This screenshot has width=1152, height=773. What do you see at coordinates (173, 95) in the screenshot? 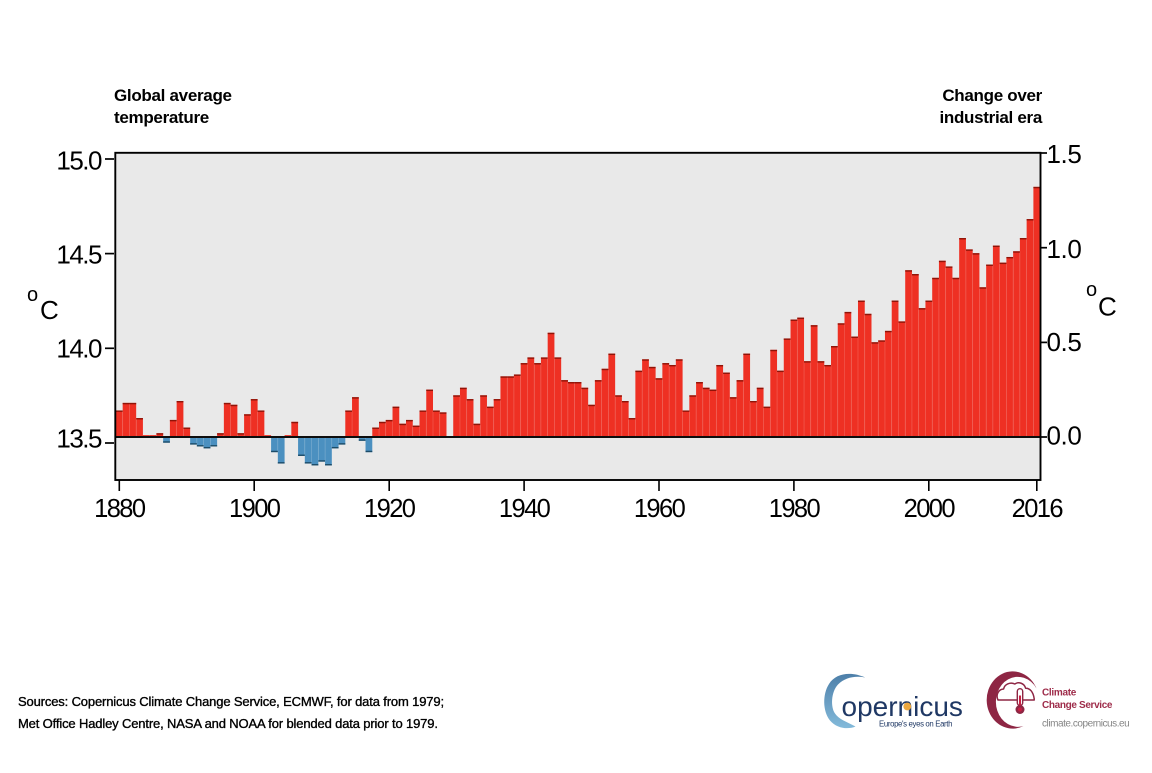
I see `svg-text: Global average` at bounding box center [173, 95].